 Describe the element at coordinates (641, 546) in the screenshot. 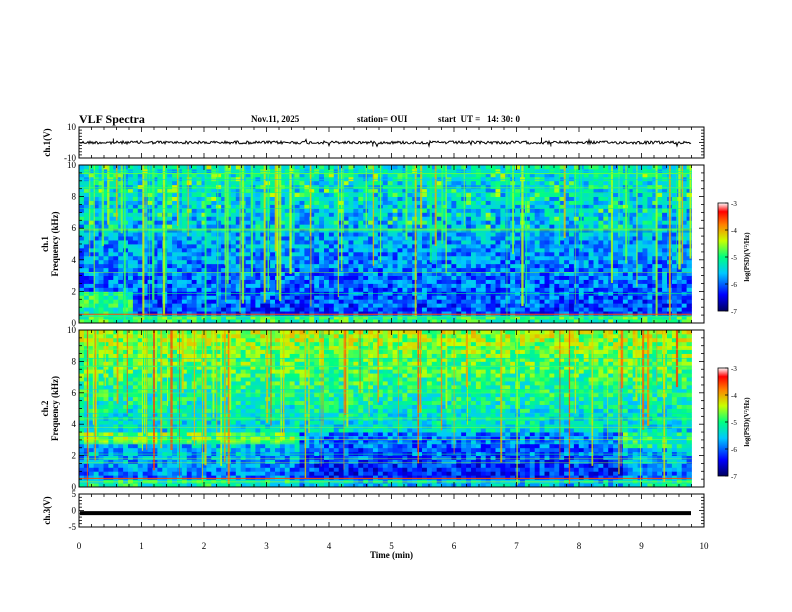

I see `x-tick-label: 9` at that location.